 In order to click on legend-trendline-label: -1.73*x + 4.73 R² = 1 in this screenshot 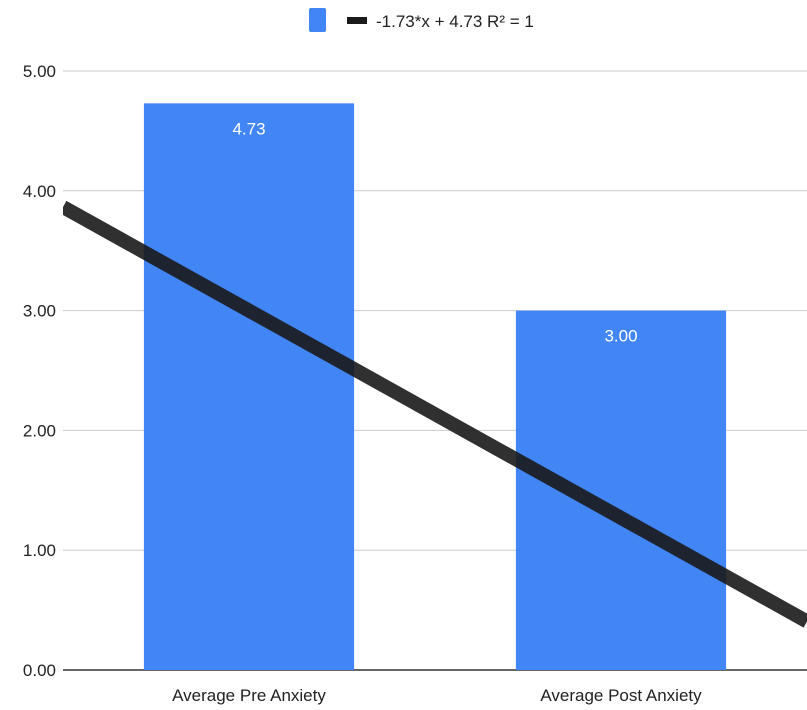, I will do `click(455, 21)`.